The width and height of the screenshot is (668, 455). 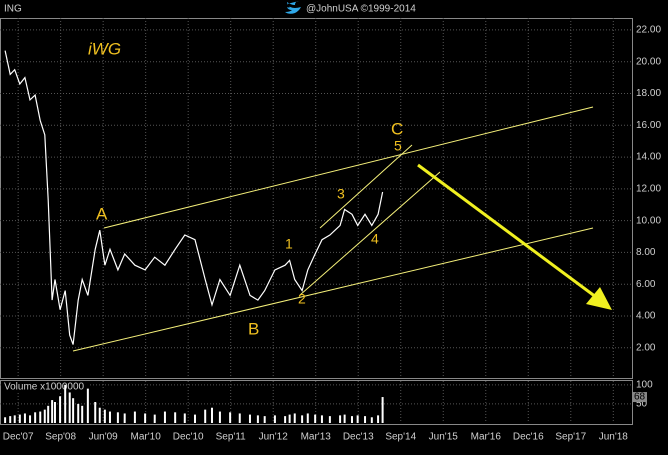 What do you see at coordinates (316, 437) in the screenshot?
I see `x-tick-label: Mar'13` at bounding box center [316, 437].